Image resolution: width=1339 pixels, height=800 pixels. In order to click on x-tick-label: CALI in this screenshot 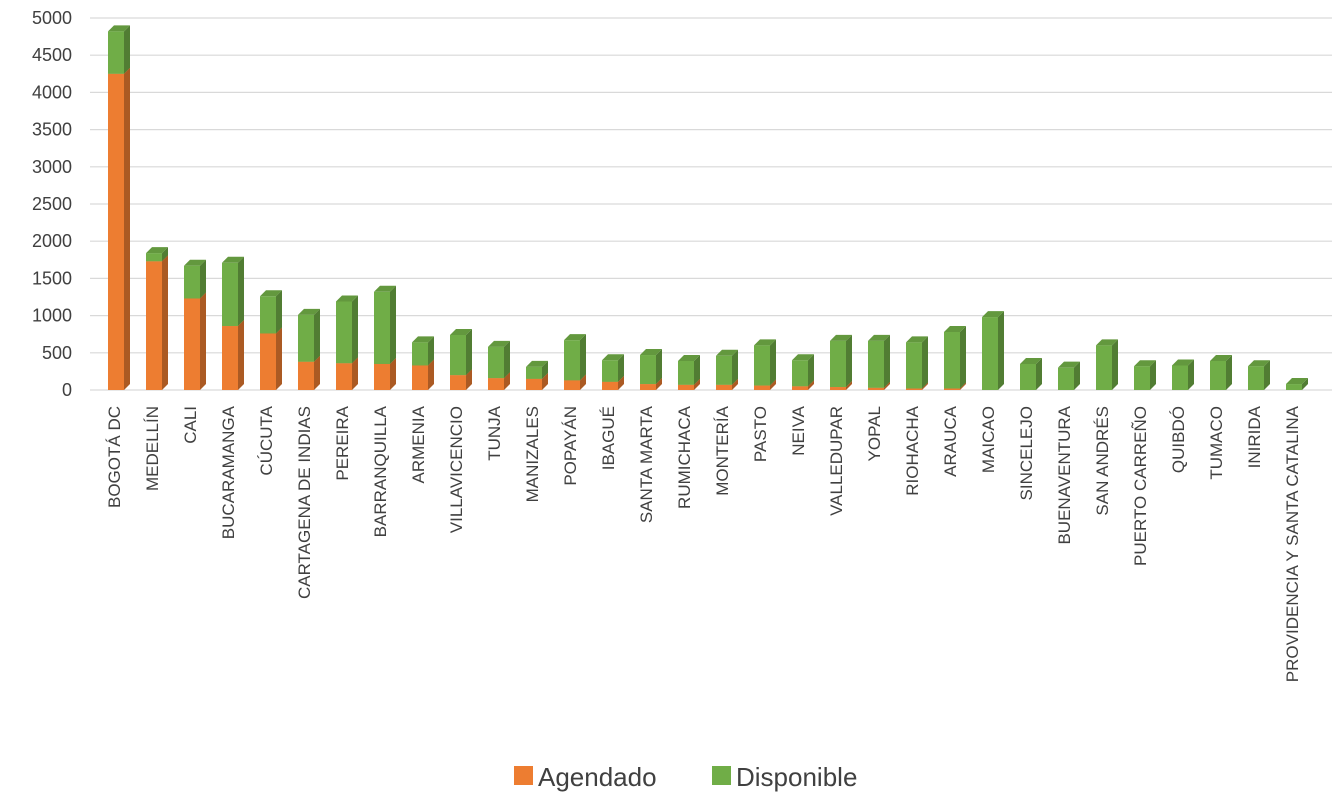, I will do `click(190, 425)`.